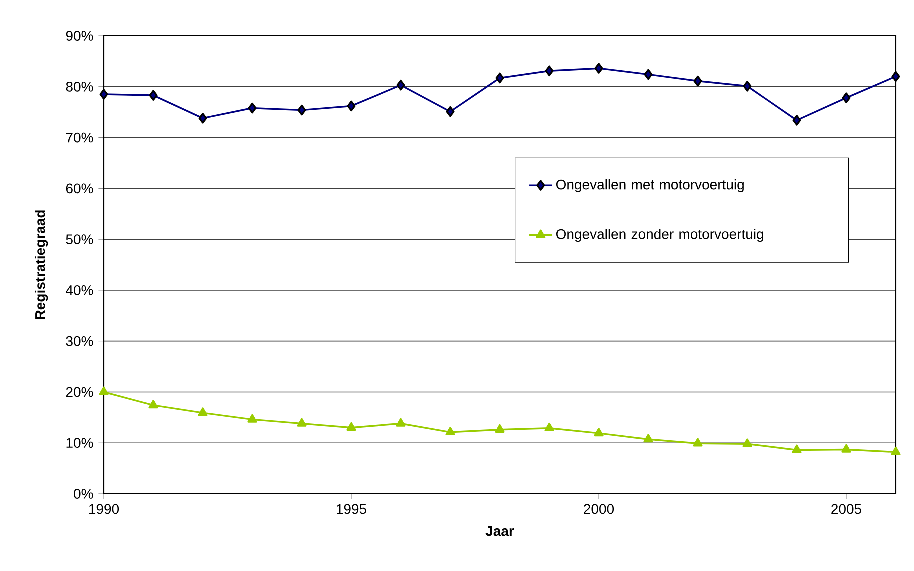 This screenshot has width=914, height=571. What do you see at coordinates (80, 239) in the screenshot?
I see `y-tick-label: 50%` at bounding box center [80, 239].